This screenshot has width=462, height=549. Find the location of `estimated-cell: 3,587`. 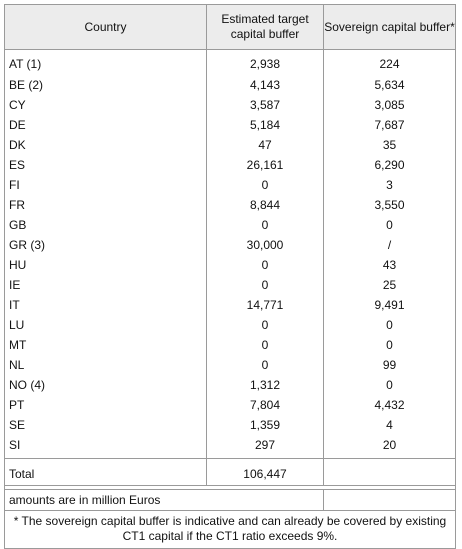

estimated-cell: 3,587 is located at coordinates (265, 105).